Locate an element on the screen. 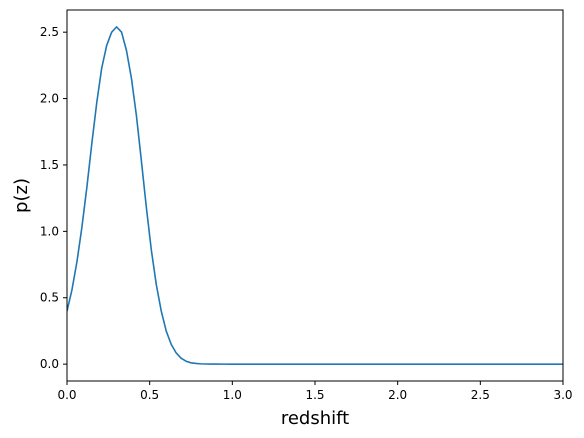  y-tick-label: 0.5 is located at coordinates (49, 298).